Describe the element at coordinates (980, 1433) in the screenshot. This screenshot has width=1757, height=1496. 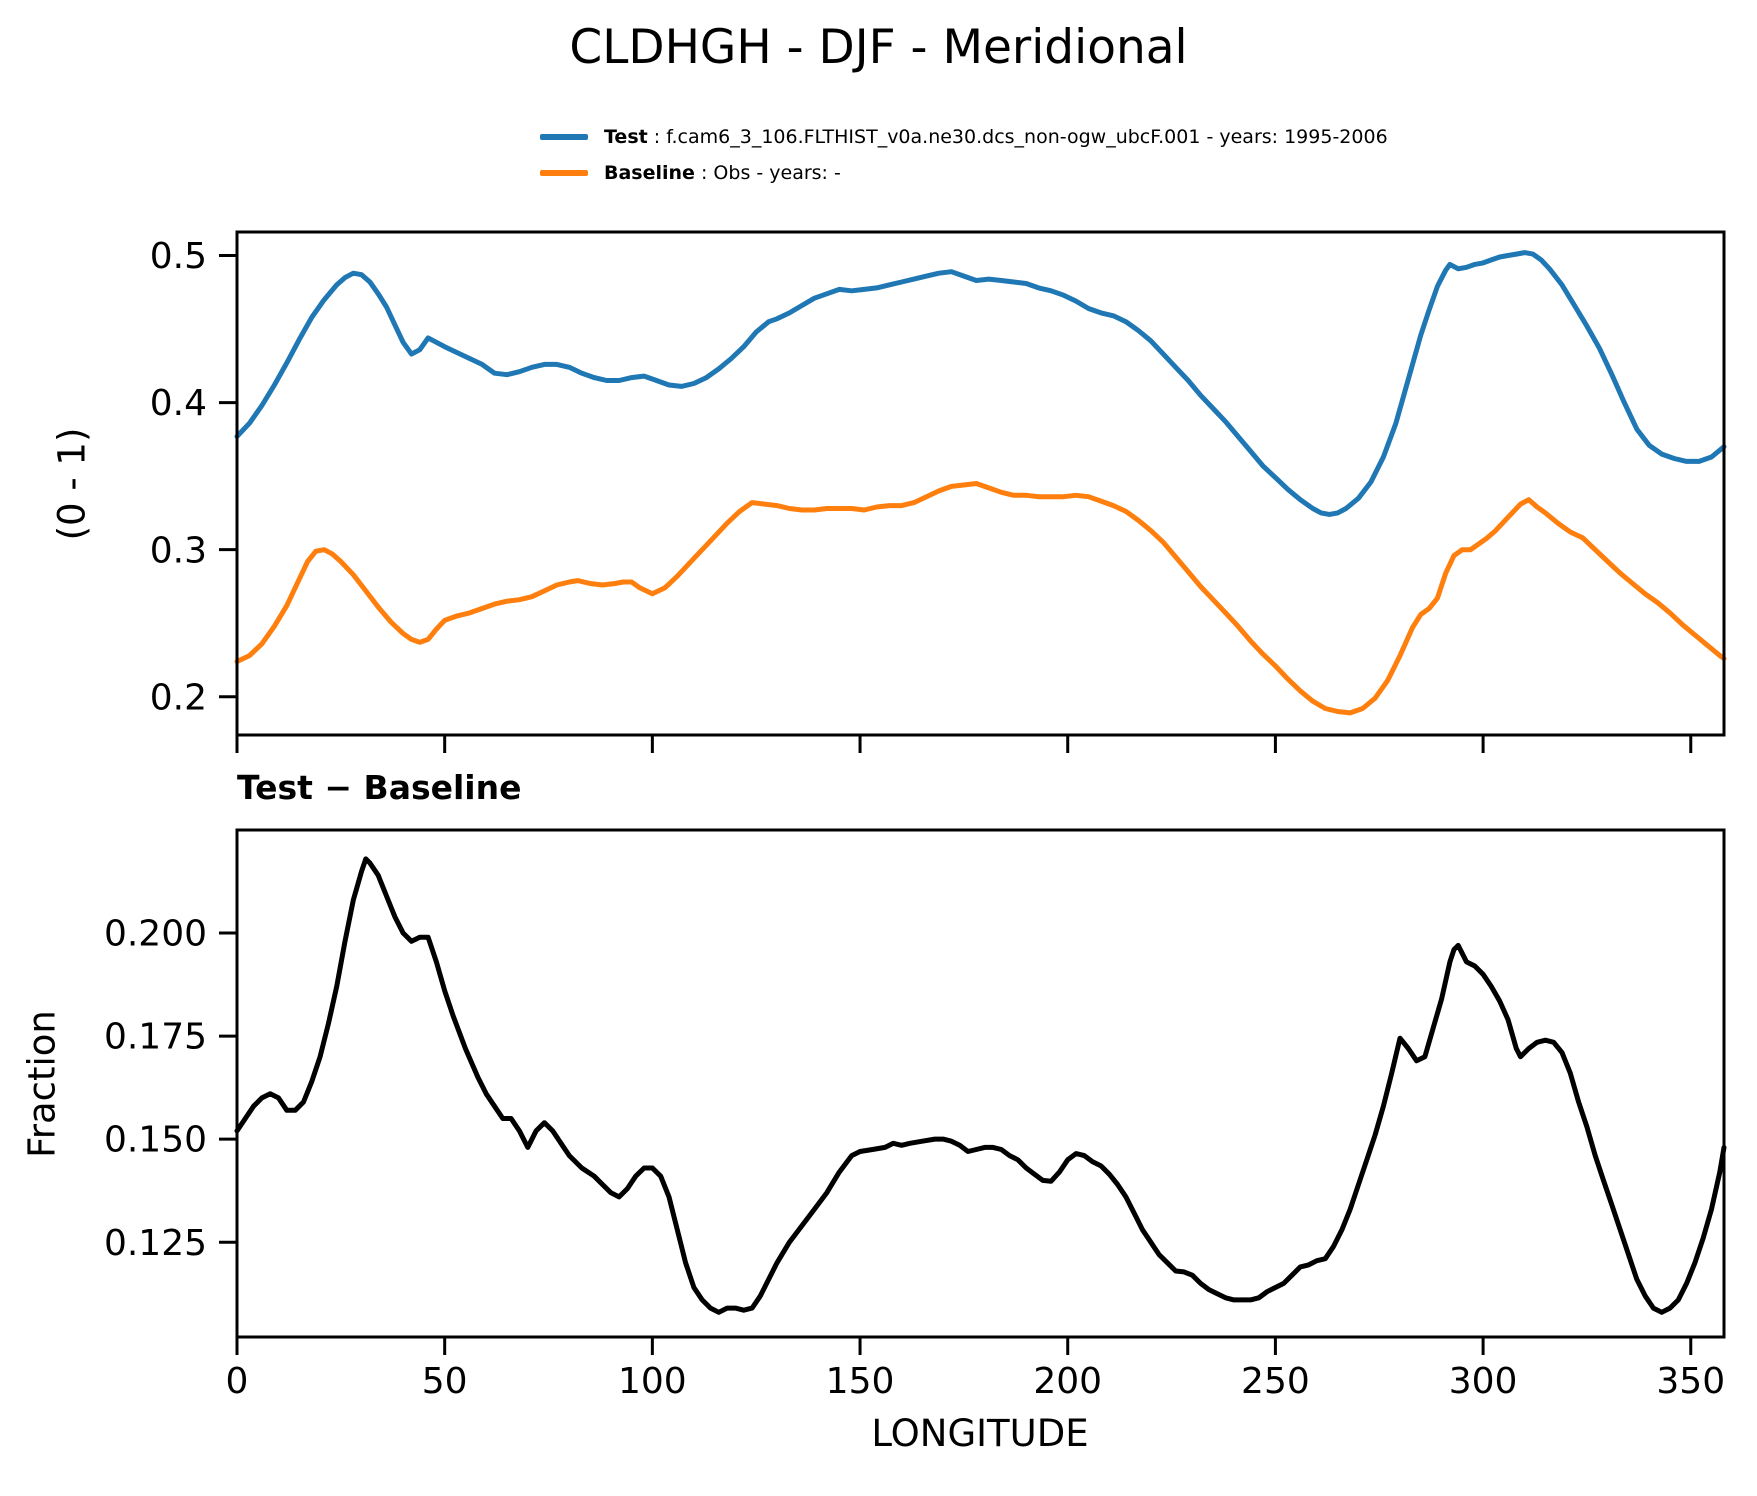
I see `x-axis-label-text: LONGITUDE` at that location.